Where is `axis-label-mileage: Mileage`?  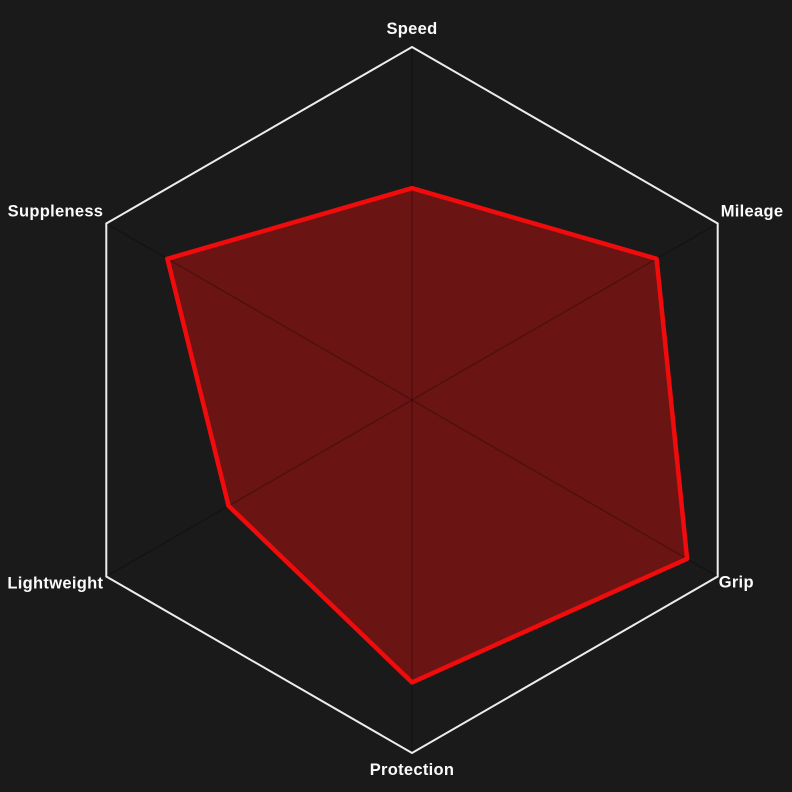 axis-label-mileage: Mileage is located at coordinates (752, 211).